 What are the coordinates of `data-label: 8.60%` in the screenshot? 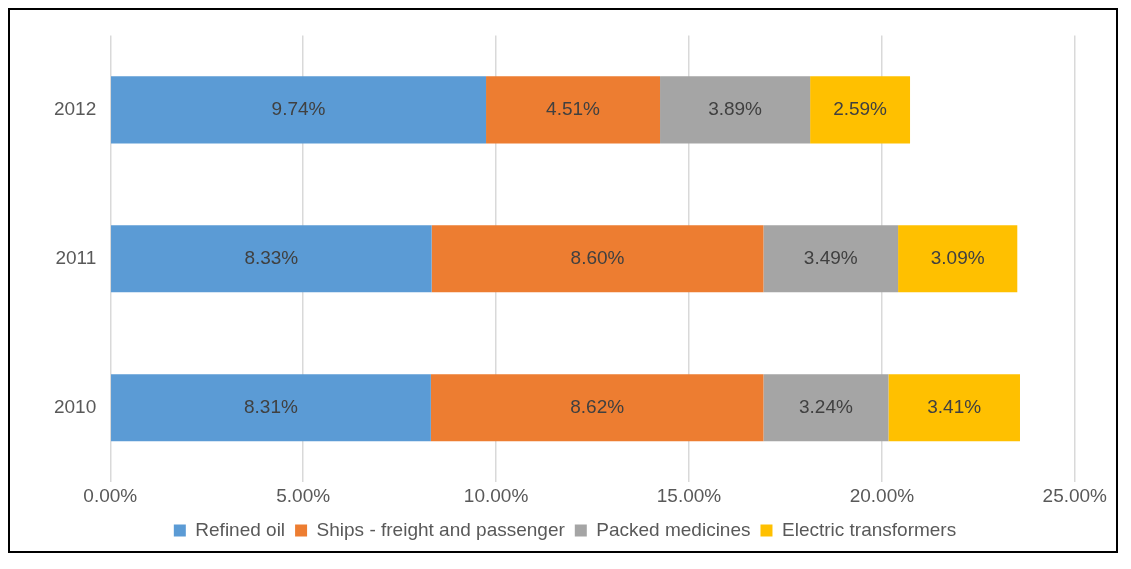 It's located at (597, 258).